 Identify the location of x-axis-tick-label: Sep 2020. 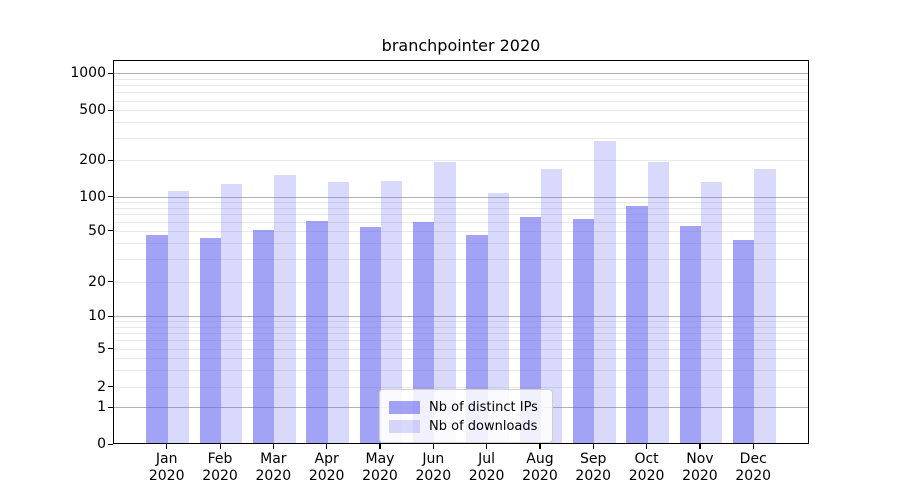
(593, 468).